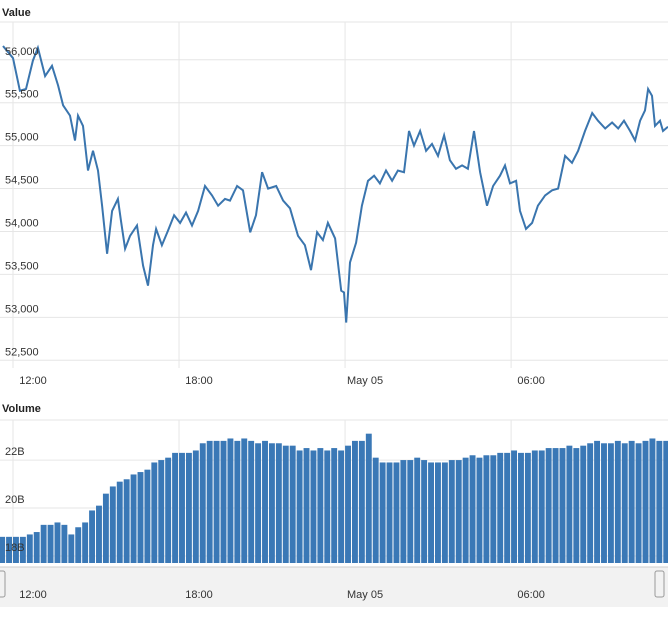 This screenshot has width=668, height=617. What do you see at coordinates (21, 409) in the screenshot?
I see `chart-title: Volume` at bounding box center [21, 409].